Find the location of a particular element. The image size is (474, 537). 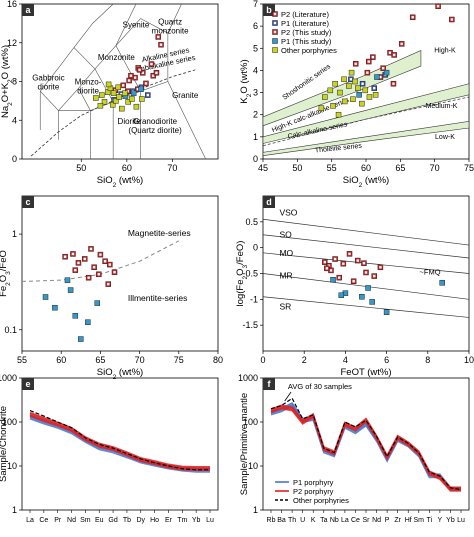

x-tick-label: Tb is located at coordinates (127, 520).